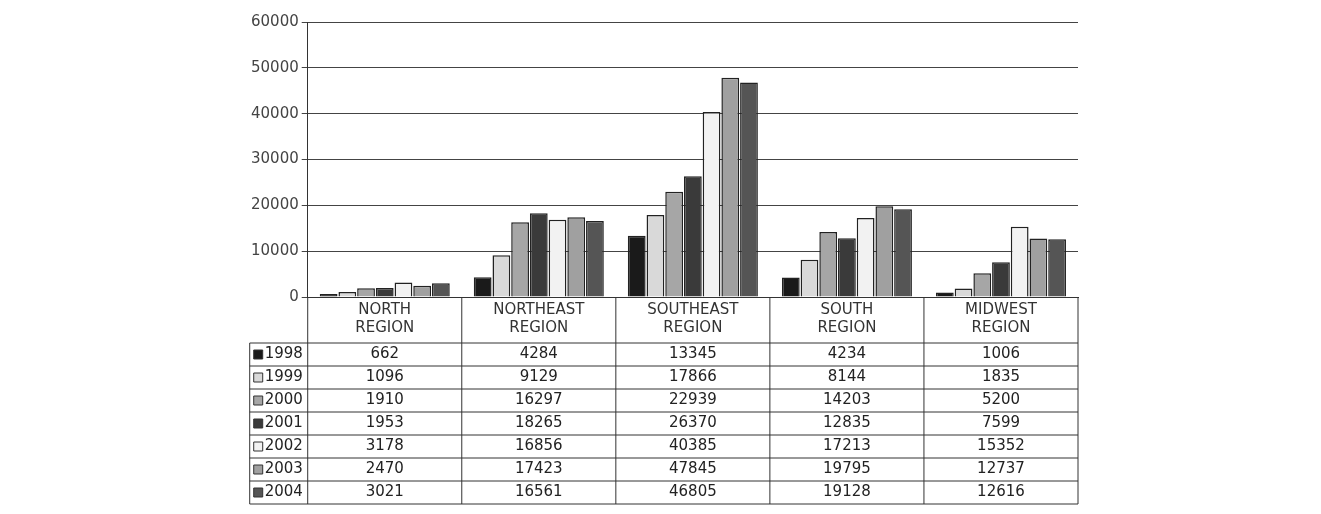 The width and height of the screenshot is (1321, 514). Describe the element at coordinates (275, 158) in the screenshot. I see `y-tick-label: 30000` at that location.